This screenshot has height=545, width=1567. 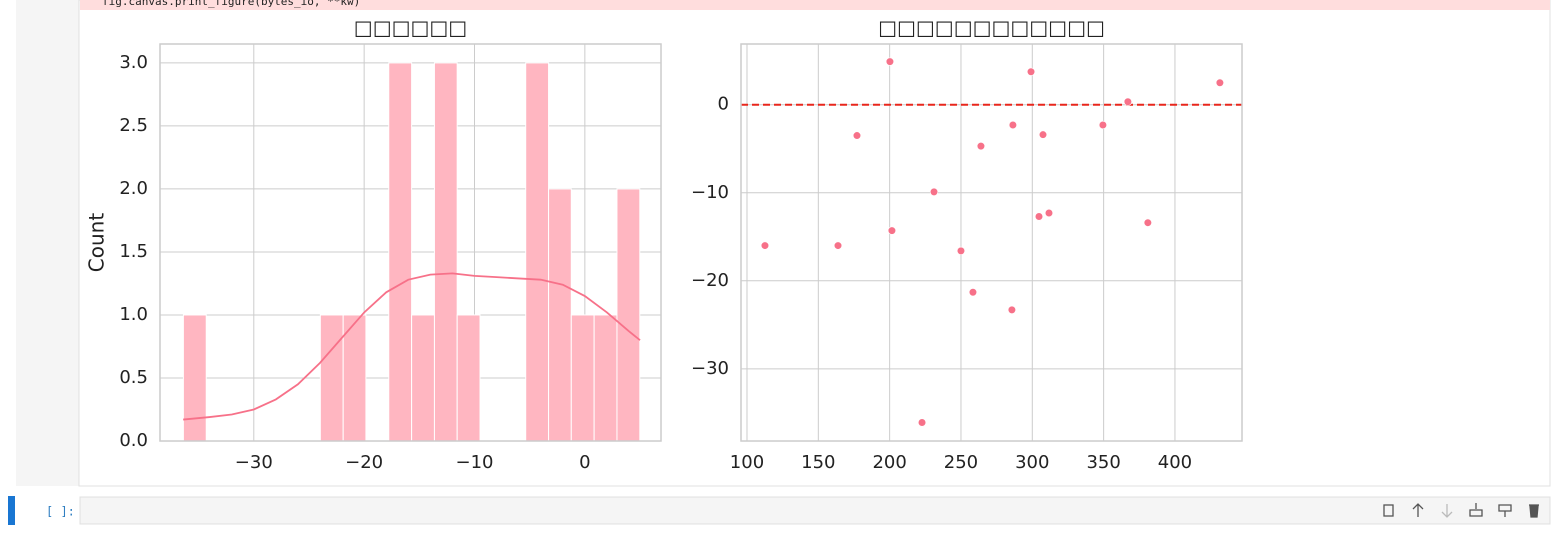 What do you see at coordinates (1175, 462) in the screenshot?
I see `x-tick-label: 400` at bounding box center [1175, 462].